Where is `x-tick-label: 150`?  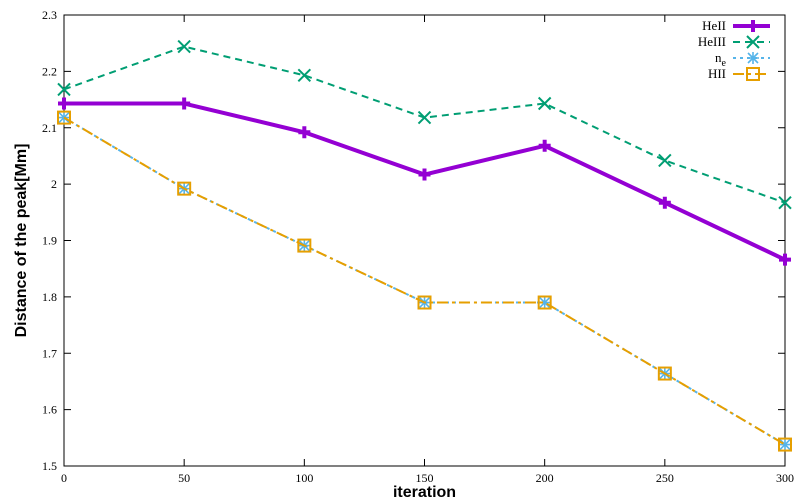 x-tick-label: 150 is located at coordinates (425, 478).